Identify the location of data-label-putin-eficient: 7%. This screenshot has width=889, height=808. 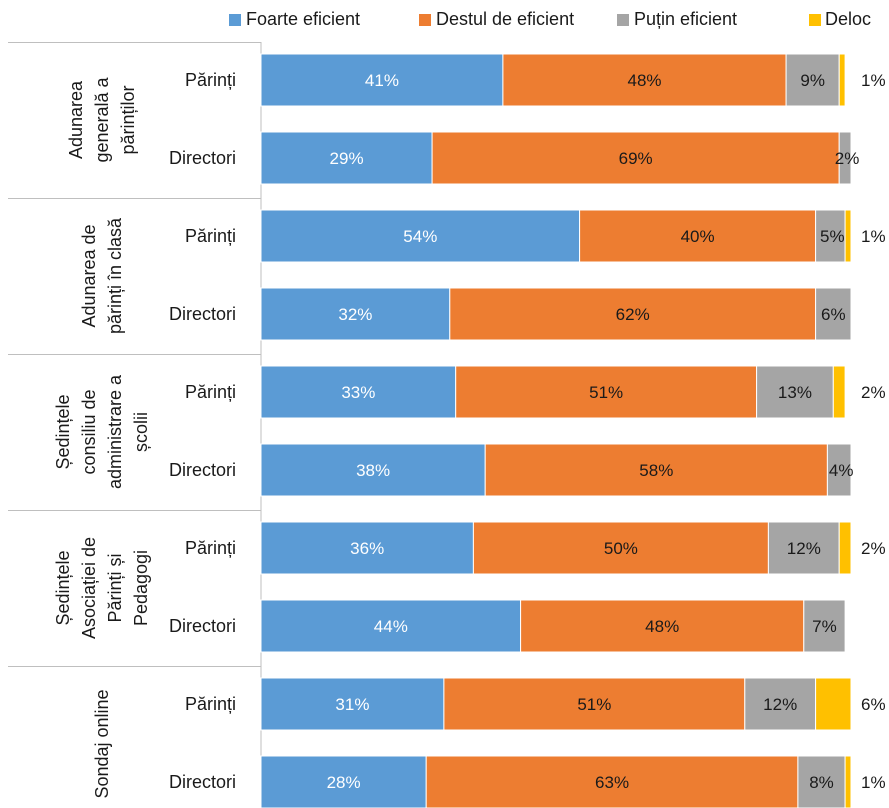
(824, 626).